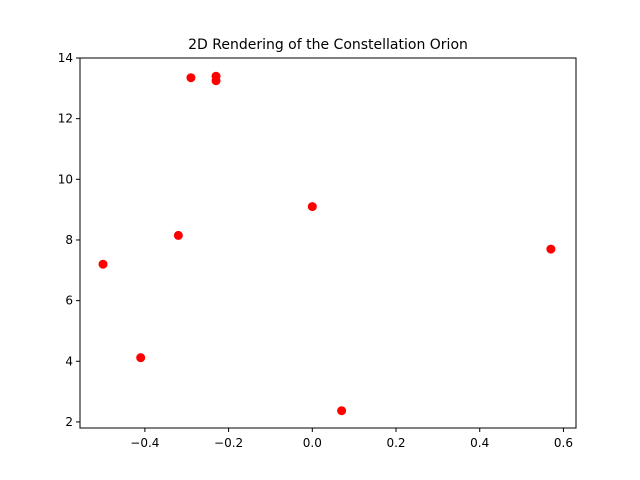 The width and height of the screenshot is (640, 480). I want to click on y-tick-label: 10, so click(65, 179).